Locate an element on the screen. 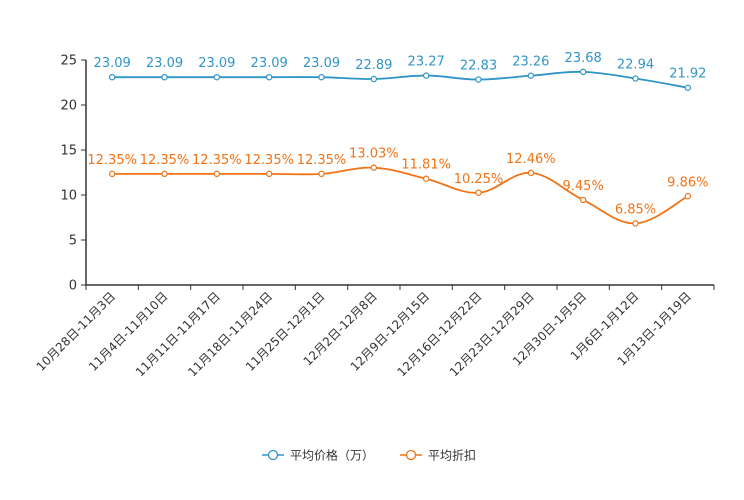 The height and width of the screenshot is (500, 744). data-label: 13.03% is located at coordinates (374, 154).